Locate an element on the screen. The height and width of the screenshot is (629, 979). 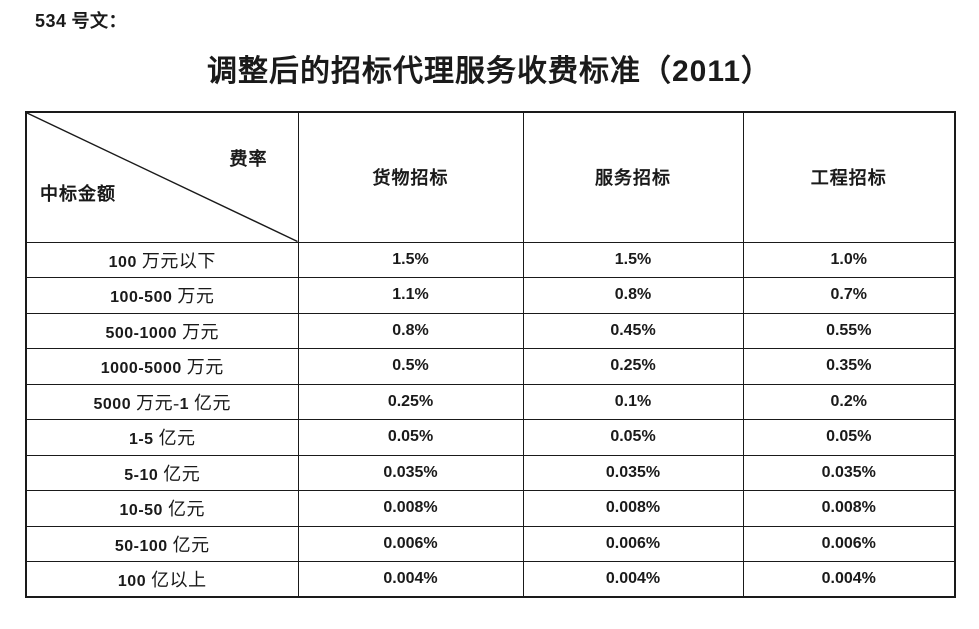
fee-value-goods: 0.004% is located at coordinates (410, 579).